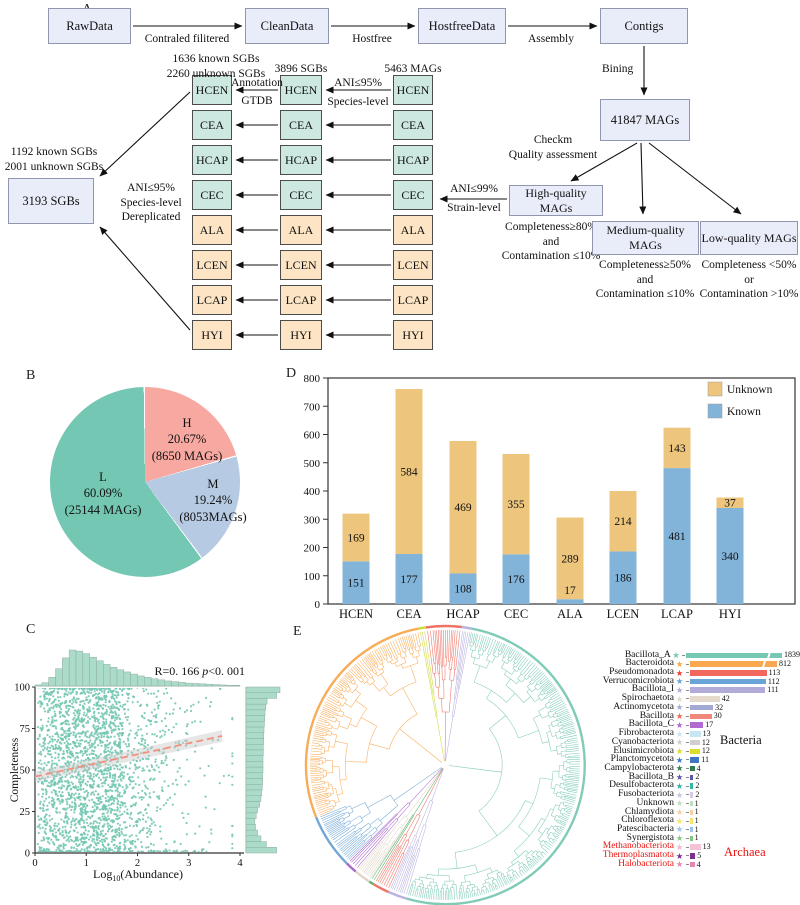 The image size is (800, 905). I want to click on legend-value: 2, so click(697, 777).